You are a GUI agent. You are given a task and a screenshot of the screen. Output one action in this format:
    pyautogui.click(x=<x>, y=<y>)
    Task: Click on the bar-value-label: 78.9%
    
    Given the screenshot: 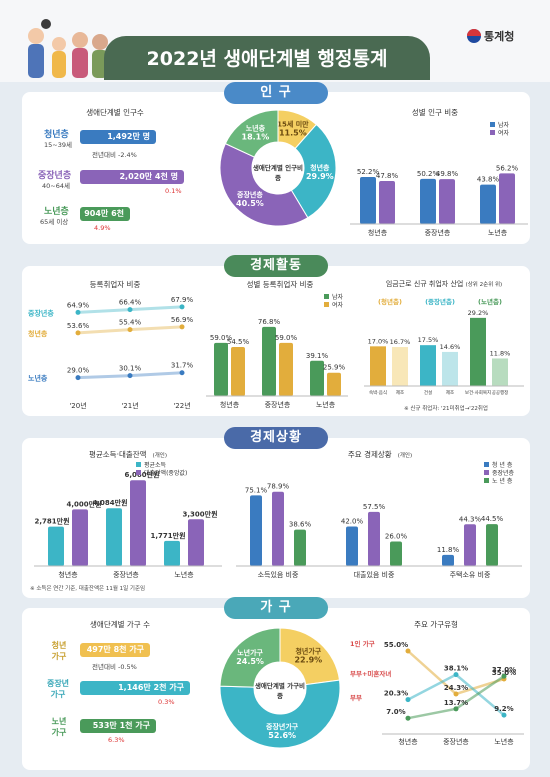 What is the action you would take?
    pyautogui.click(x=278, y=487)
    